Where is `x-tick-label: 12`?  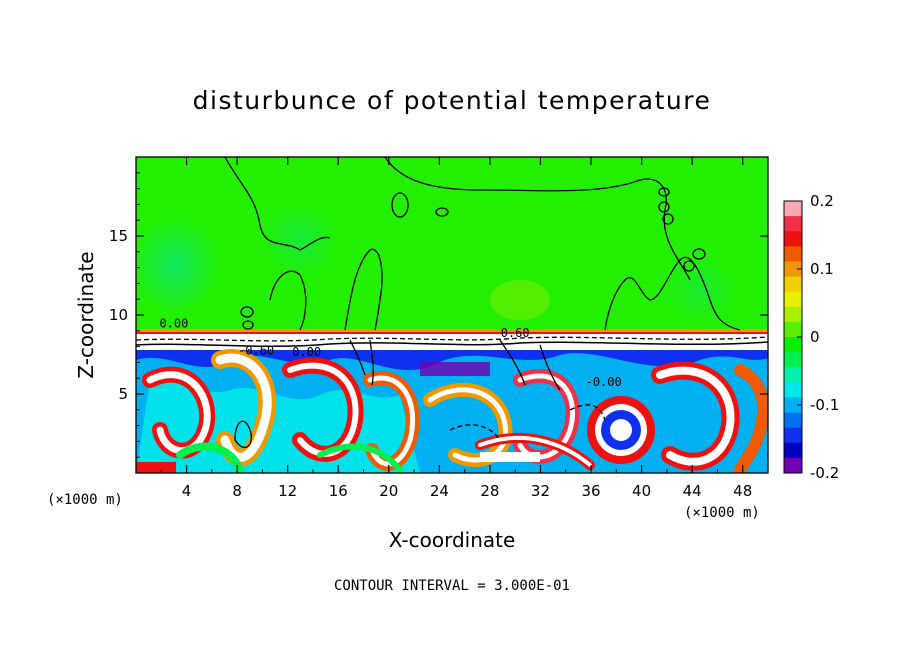 x-tick-label: 12 is located at coordinates (287, 491).